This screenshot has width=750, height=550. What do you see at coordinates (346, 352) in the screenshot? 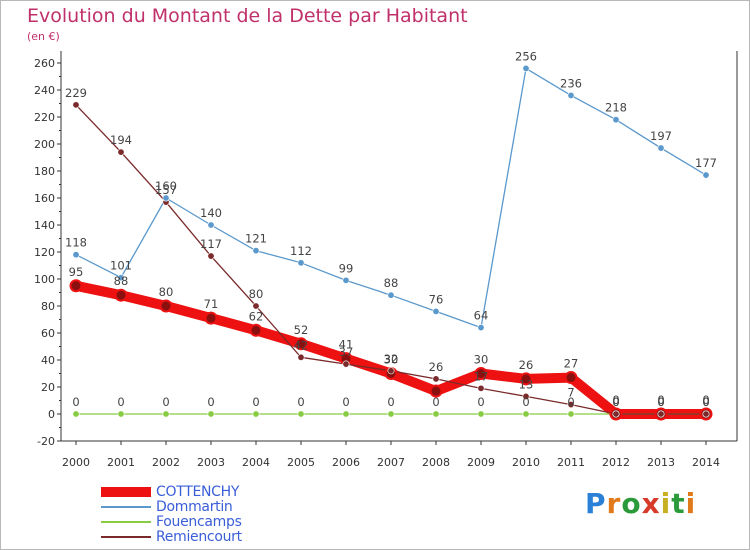
I see `data-label: 37` at bounding box center [346, 352].